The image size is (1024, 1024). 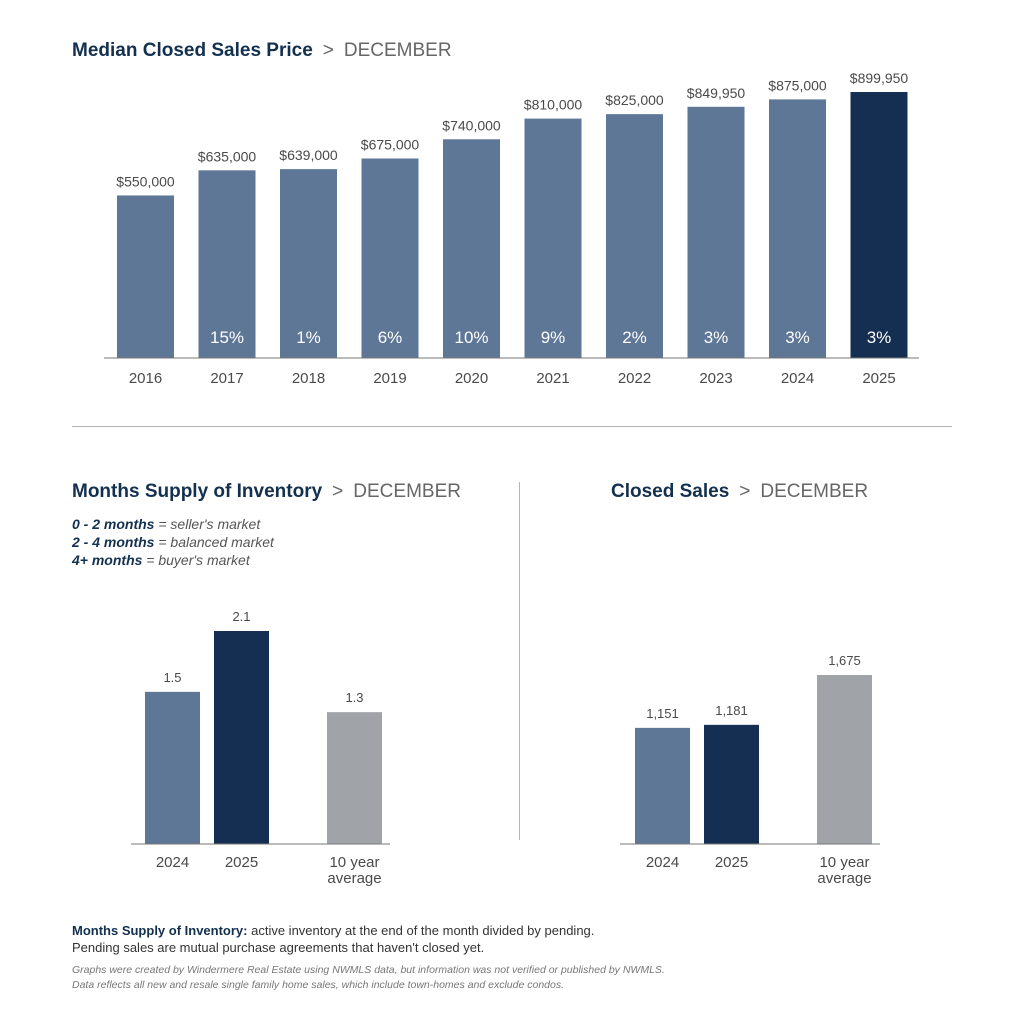 I want to click on closed-sales-title: Closed Sales > DECEMBER, so click(x=739, y=492).